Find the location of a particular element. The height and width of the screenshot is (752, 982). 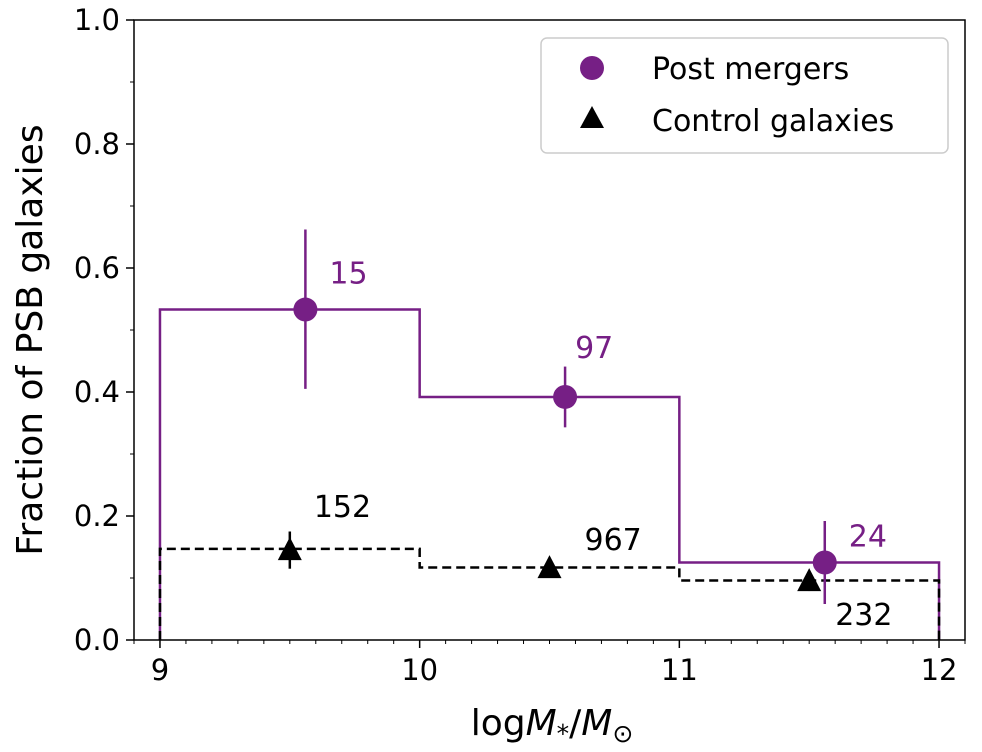

y-axis-label: Fraction of PSB galaxies is located at coordinates (30, 339).